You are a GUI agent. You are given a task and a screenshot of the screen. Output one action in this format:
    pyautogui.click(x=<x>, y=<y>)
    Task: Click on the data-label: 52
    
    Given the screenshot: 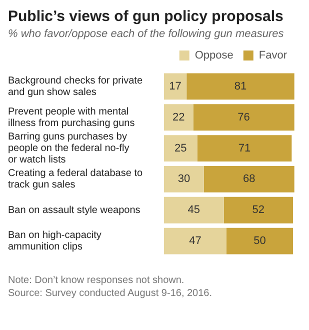 What is the action you would take?
    pyautogui.click(x=258, y=210)
    